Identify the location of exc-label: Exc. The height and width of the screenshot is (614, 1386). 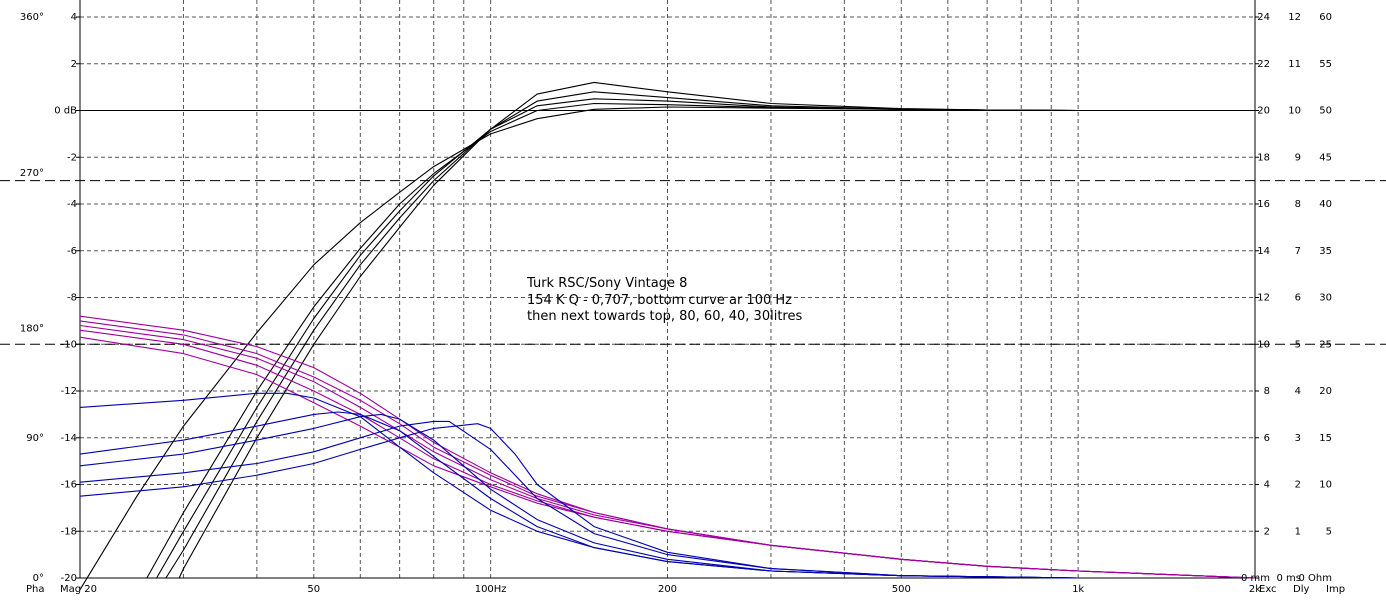
(1268, 589).